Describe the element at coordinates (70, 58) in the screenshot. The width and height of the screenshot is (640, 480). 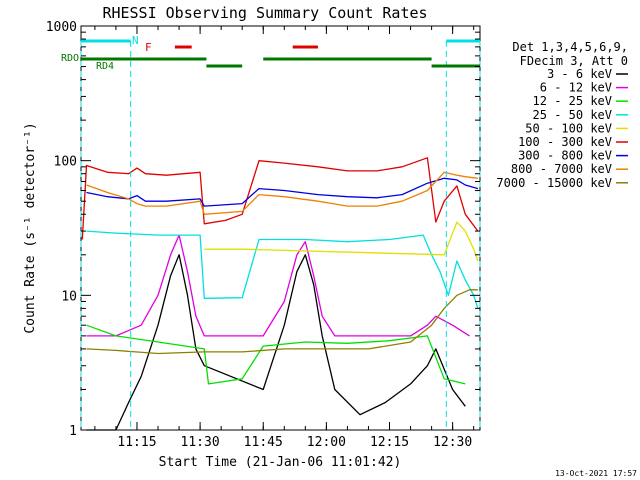
I see `rd0-label: RDO` at that location.